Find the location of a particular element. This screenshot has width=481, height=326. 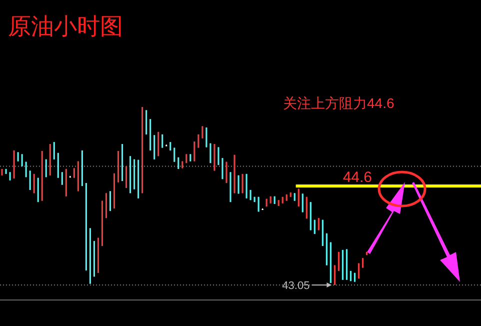

note-low: 43.05 is located at coordinates (307, 286).